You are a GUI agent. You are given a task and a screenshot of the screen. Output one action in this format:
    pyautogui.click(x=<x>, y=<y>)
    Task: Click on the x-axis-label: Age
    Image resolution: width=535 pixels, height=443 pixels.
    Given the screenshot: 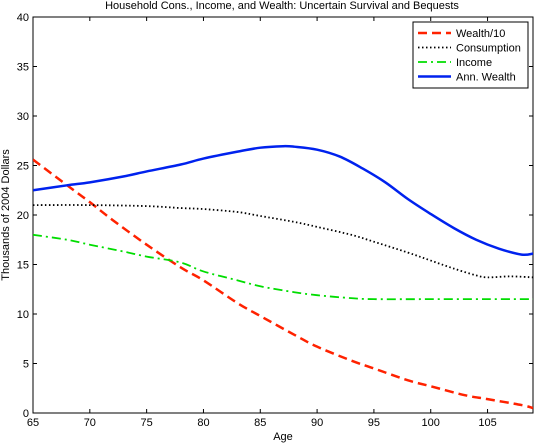 What is the action you would take?
    pyautogui.click(x=283, y=437)
    